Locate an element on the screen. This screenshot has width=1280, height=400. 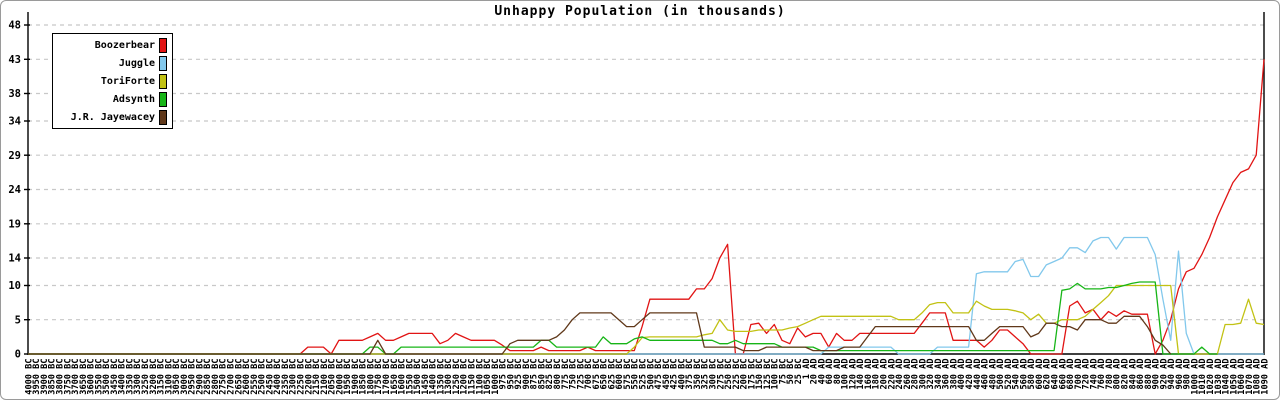
svg-text: 20 AD is located at coordinates (815, 372).